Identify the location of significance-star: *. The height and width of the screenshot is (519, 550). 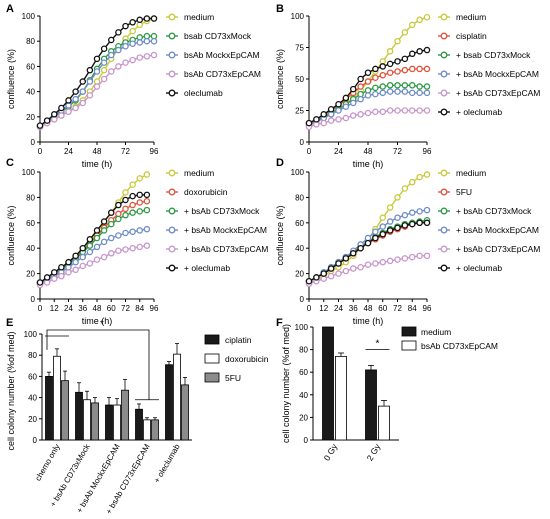
(102, 324).